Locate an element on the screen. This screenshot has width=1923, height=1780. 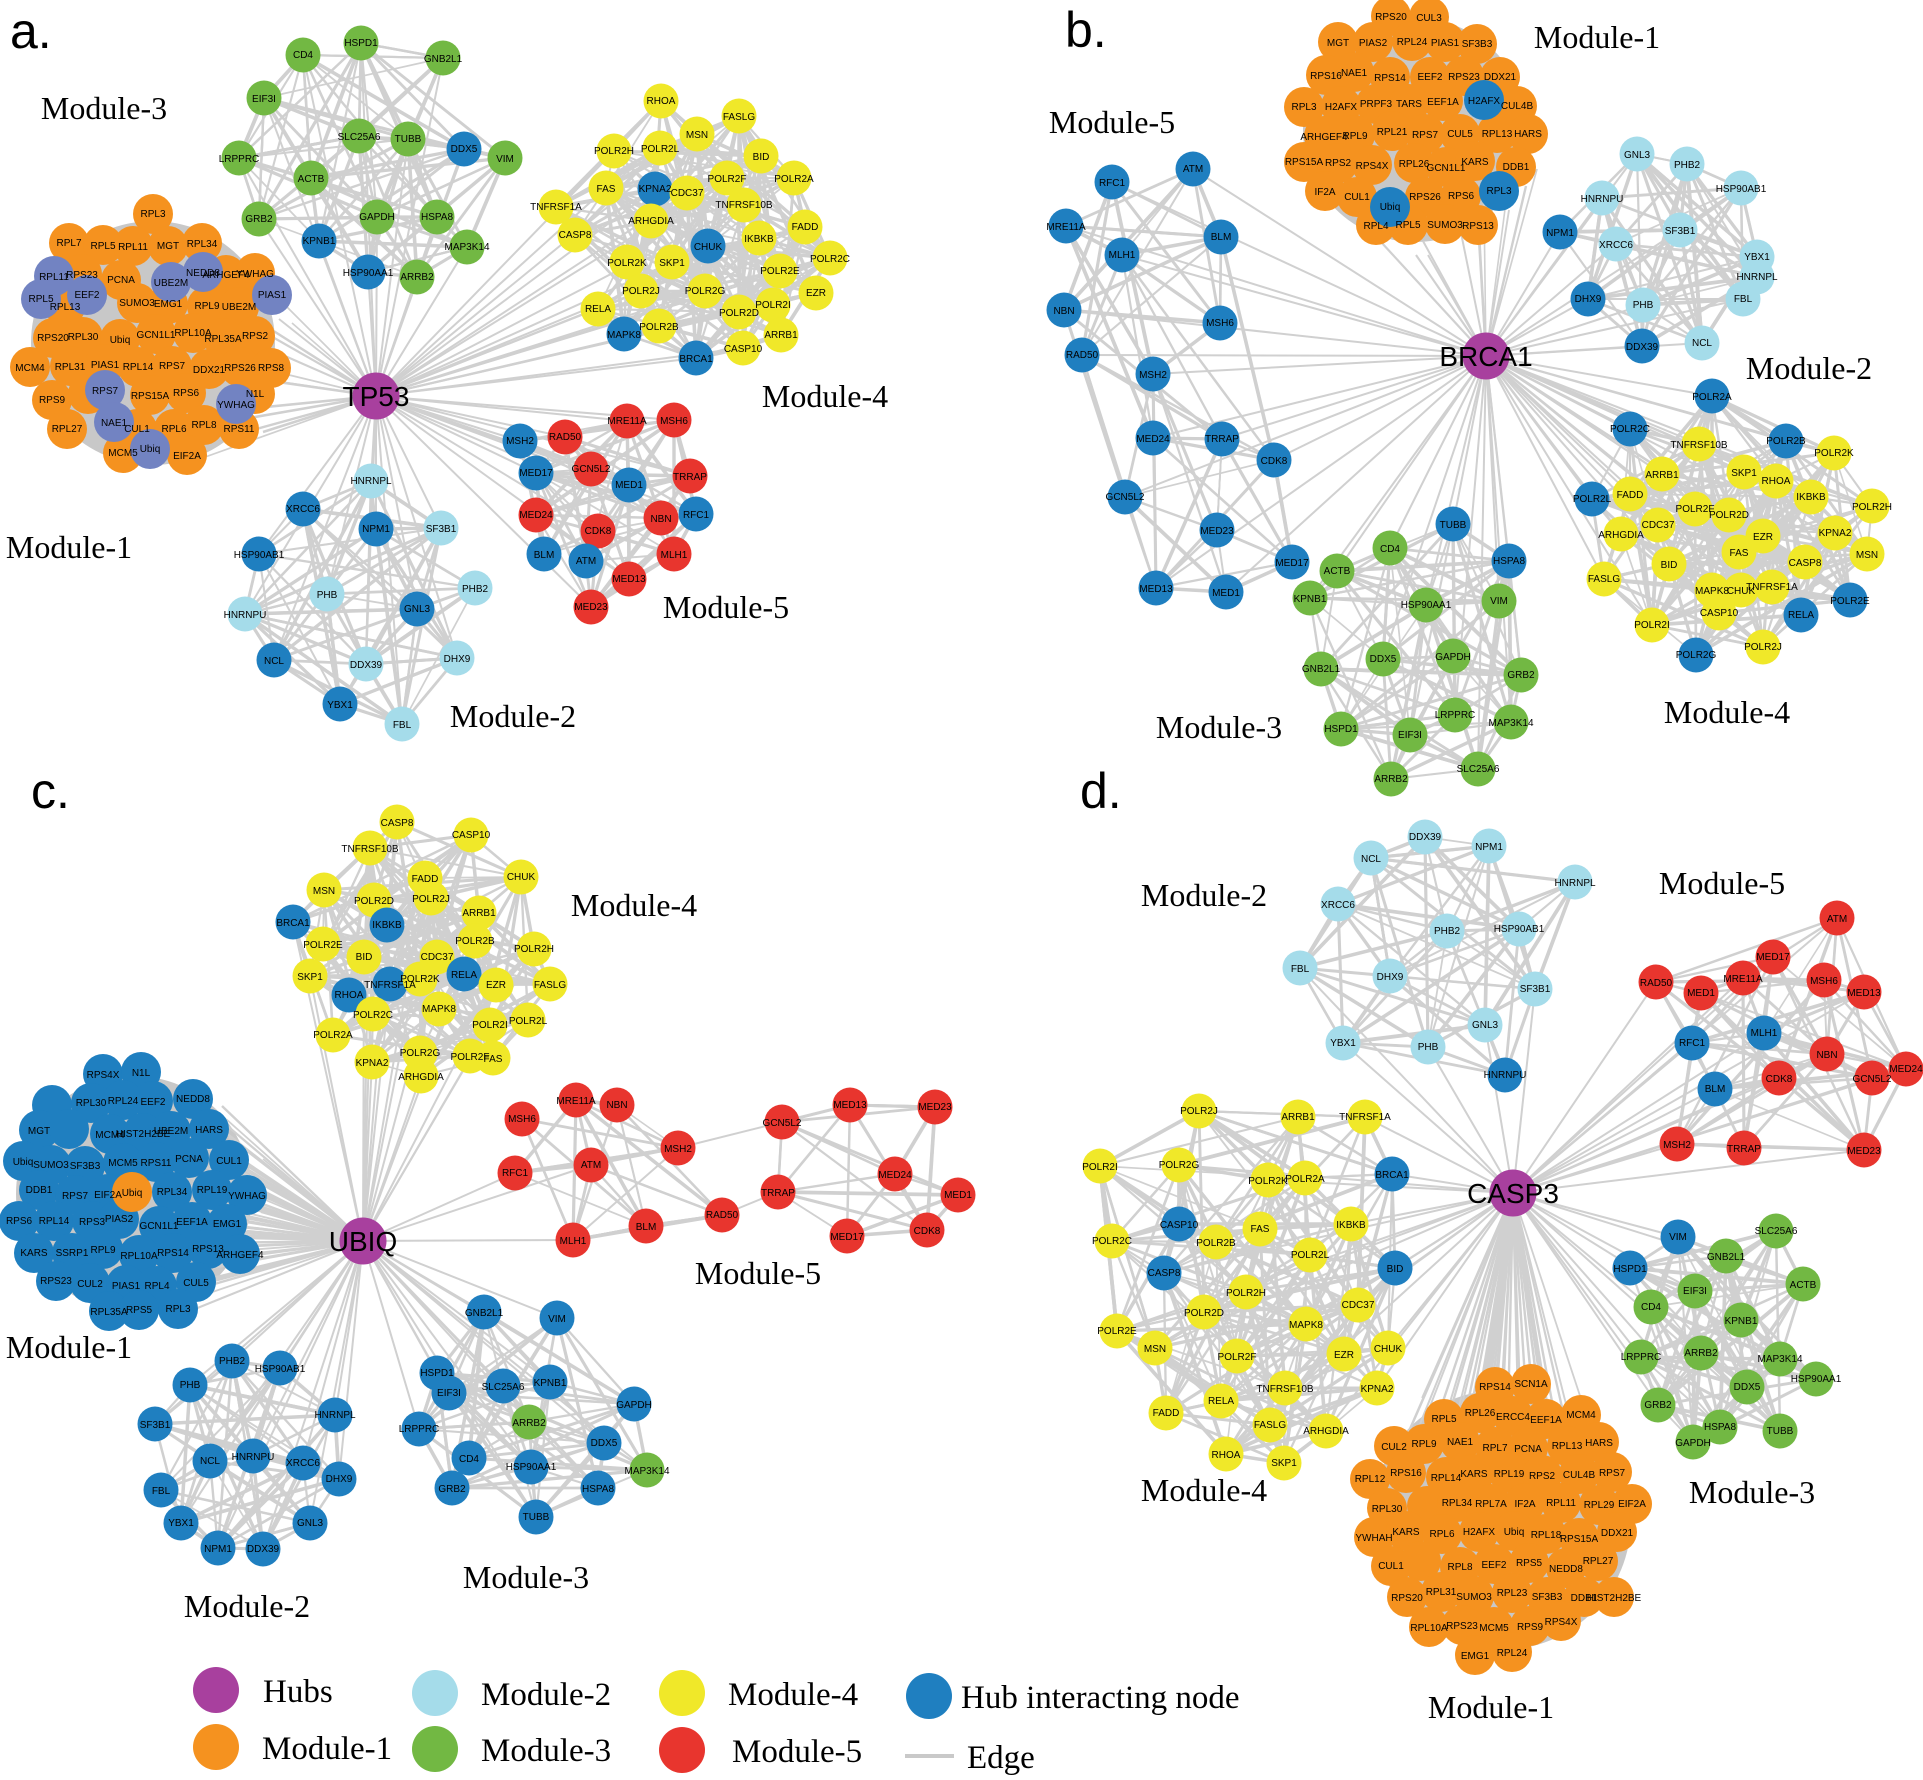
svg-text: c. is located at coordinates (50, 791).